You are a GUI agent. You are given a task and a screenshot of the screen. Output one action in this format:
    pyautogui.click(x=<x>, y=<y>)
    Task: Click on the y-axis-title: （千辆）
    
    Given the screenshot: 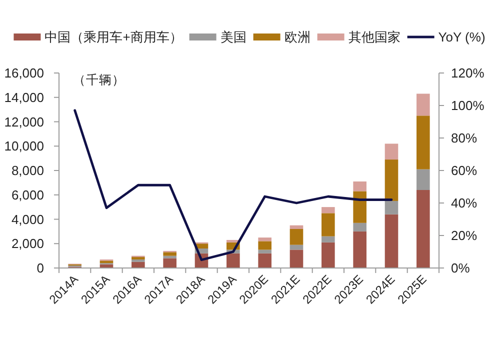 What is the action you would take?
    pyautogui.click(x=99, y=80)
    